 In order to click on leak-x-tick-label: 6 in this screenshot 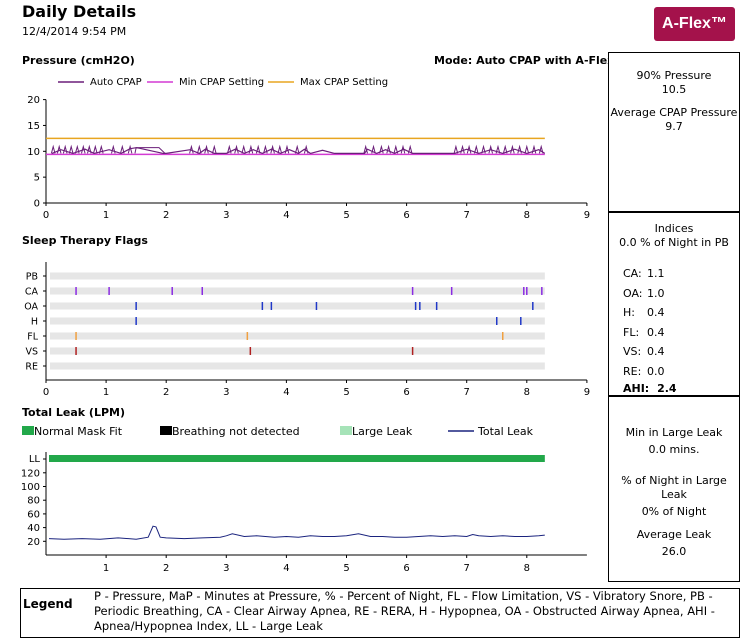, I will do `click(406, 568)`.